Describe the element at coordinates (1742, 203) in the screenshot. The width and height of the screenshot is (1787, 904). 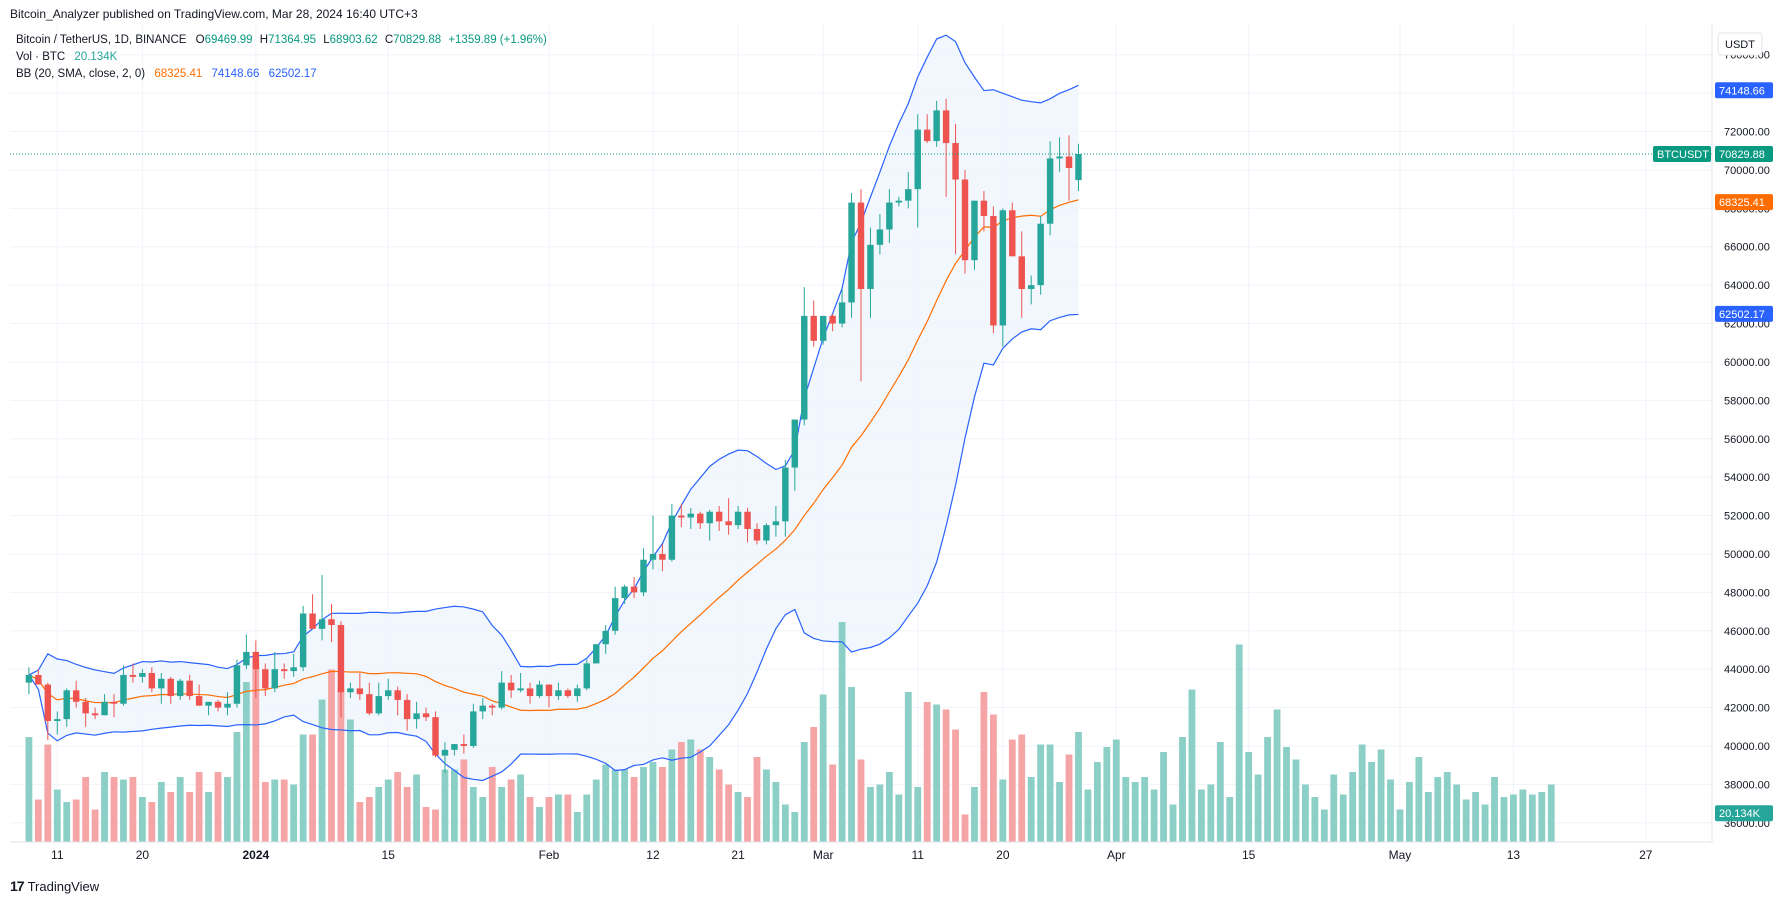
I see `price-label-text: 68325.41` at that location.